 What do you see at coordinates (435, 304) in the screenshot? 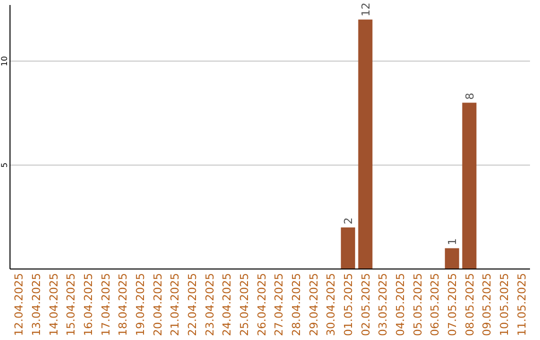
I see `x-tick-label: 06.05.2025` at bounding box center [435, 304].